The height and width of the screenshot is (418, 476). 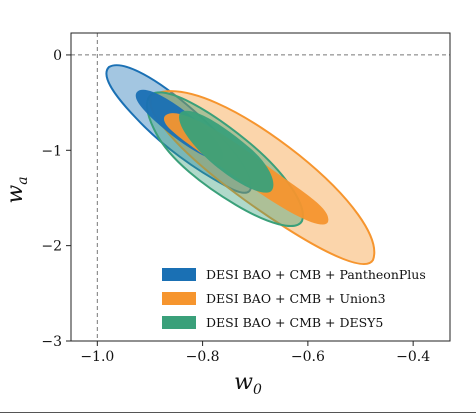 What do you see at coordinates (56, 199) in the screenshot?
I see `y-axis-ticks: 0 −1 −2 −3` at bounding box center [56, 199].